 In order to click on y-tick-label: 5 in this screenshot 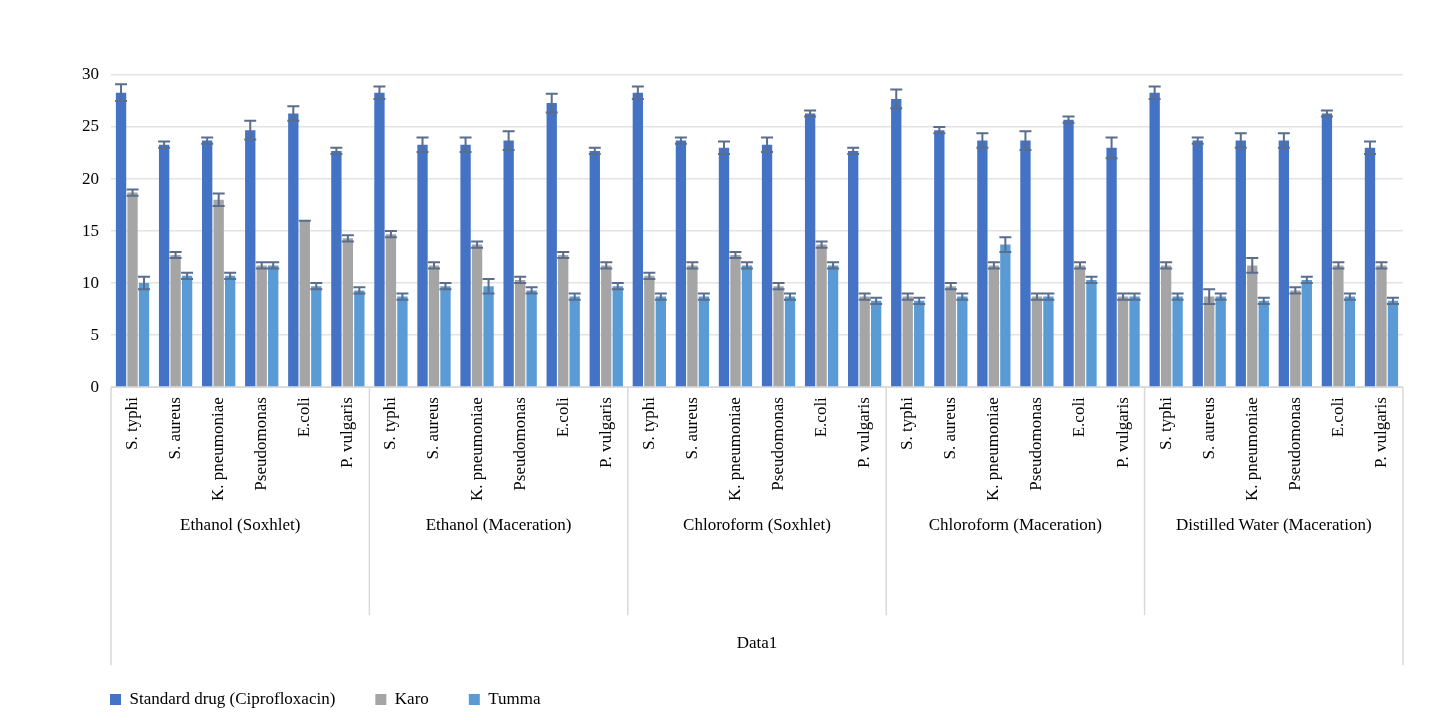, I will do `click(94, 334)`.